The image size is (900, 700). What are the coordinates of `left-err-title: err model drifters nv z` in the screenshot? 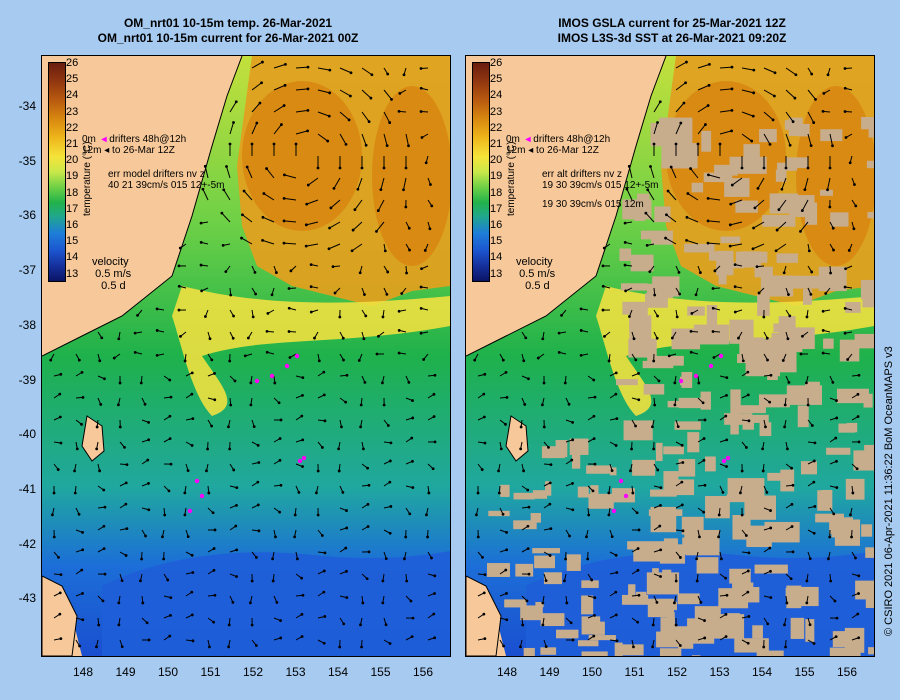 It's located at (156, 174).